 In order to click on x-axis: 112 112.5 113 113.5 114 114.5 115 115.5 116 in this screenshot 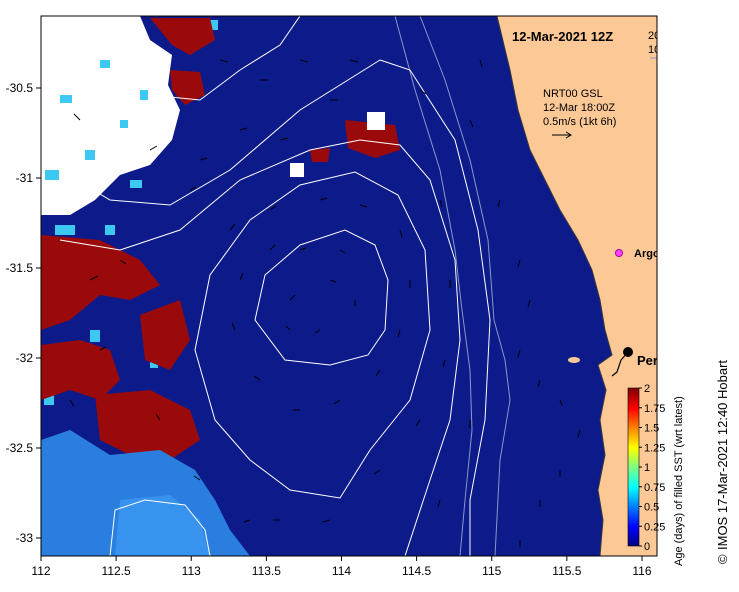, I will do `click(341, 567)`.